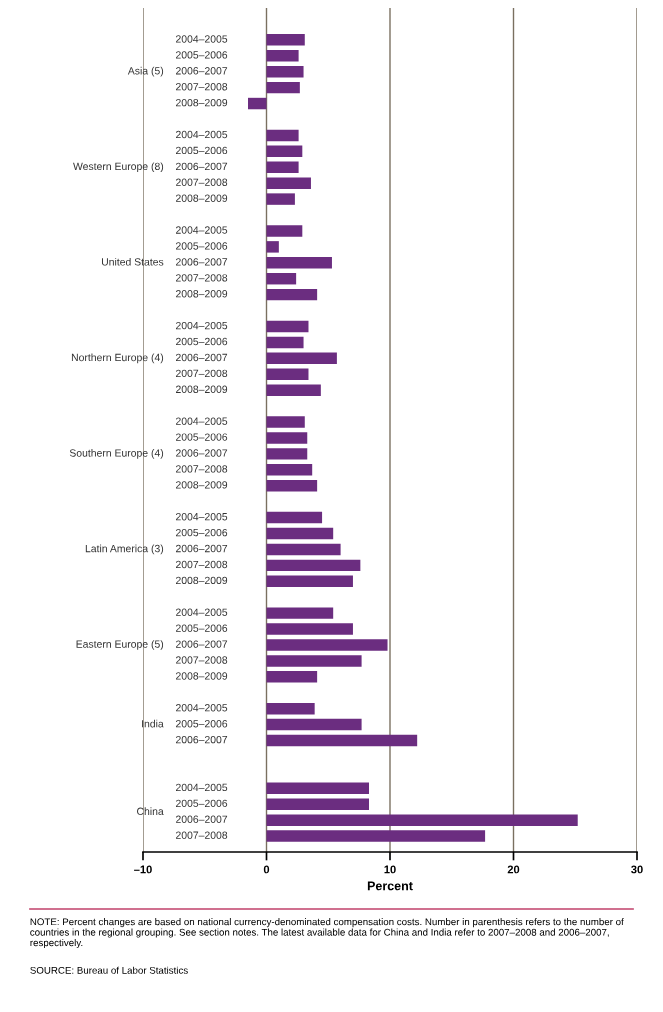  What do you see at coordinates (145, 71) in the screenshot?
I see `annotation: Asia (5)` at bounding box center [145, 71].